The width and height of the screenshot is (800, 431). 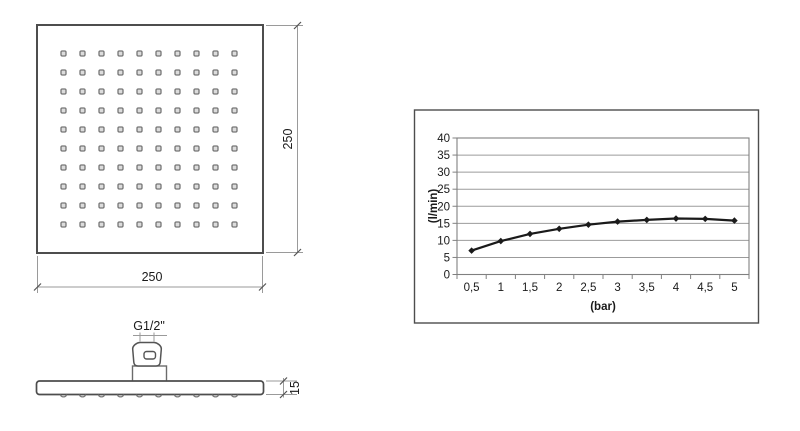 I want to click on chart-tick-labels: 0 5 10 15 20 25 30 35 40 0,5 1 1,5 2 2,5 3 3,5 4 4,5 5, so click(x=587, y=213).